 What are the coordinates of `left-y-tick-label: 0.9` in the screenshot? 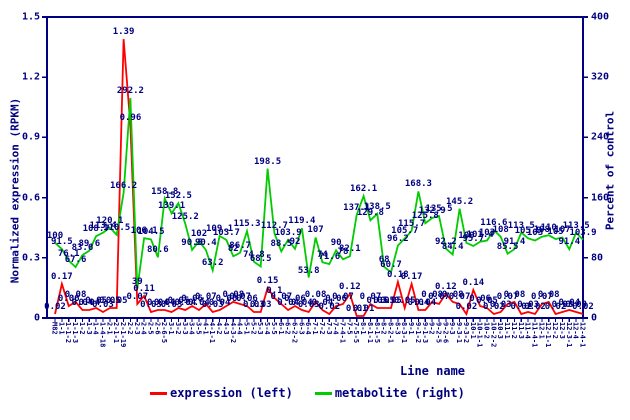 It's located at (30, 137).